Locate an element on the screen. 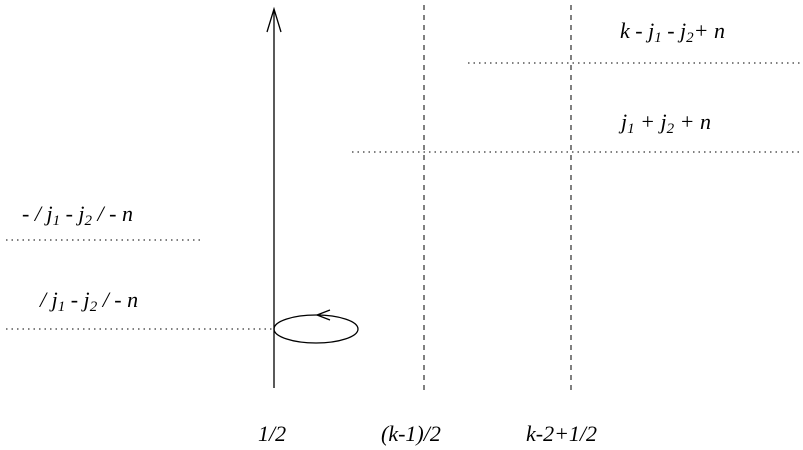 The image size is (803, 450). label-upper-right: j1 + j2 + n is located at coordinates (666, 123).